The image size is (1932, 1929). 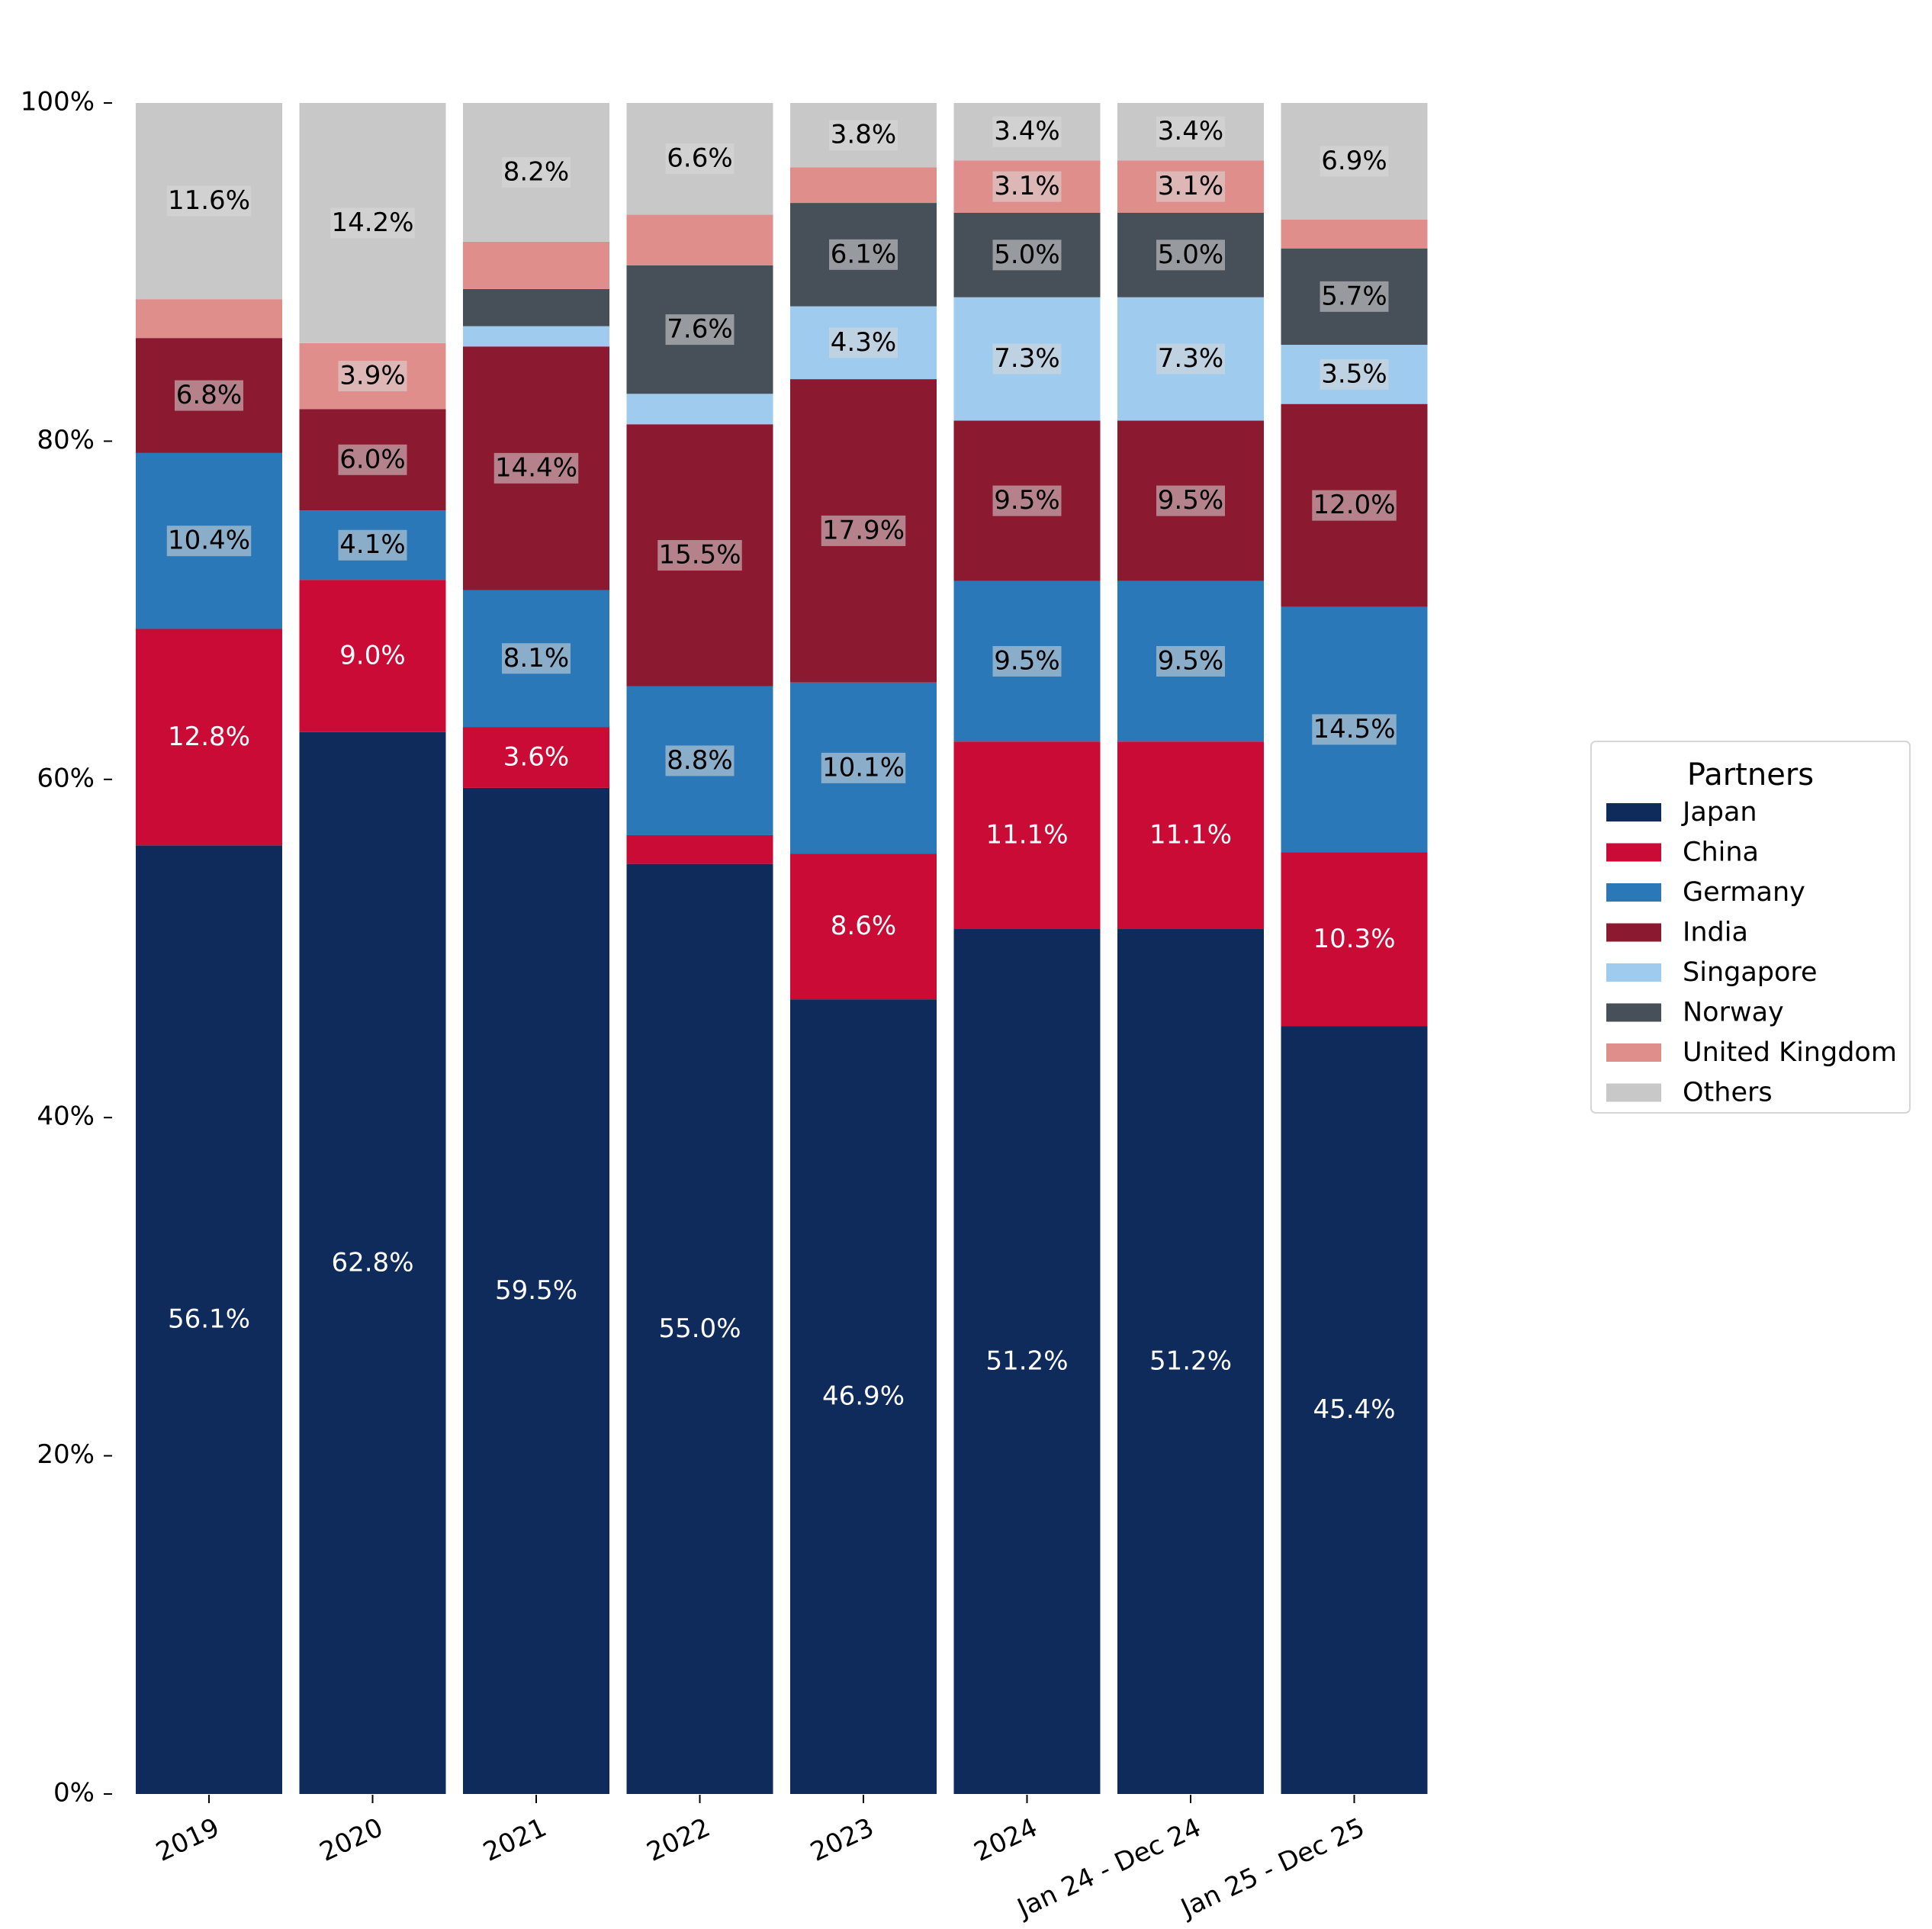 I want to click on data-label-text: 11.6%, so click(x=209, y=200).